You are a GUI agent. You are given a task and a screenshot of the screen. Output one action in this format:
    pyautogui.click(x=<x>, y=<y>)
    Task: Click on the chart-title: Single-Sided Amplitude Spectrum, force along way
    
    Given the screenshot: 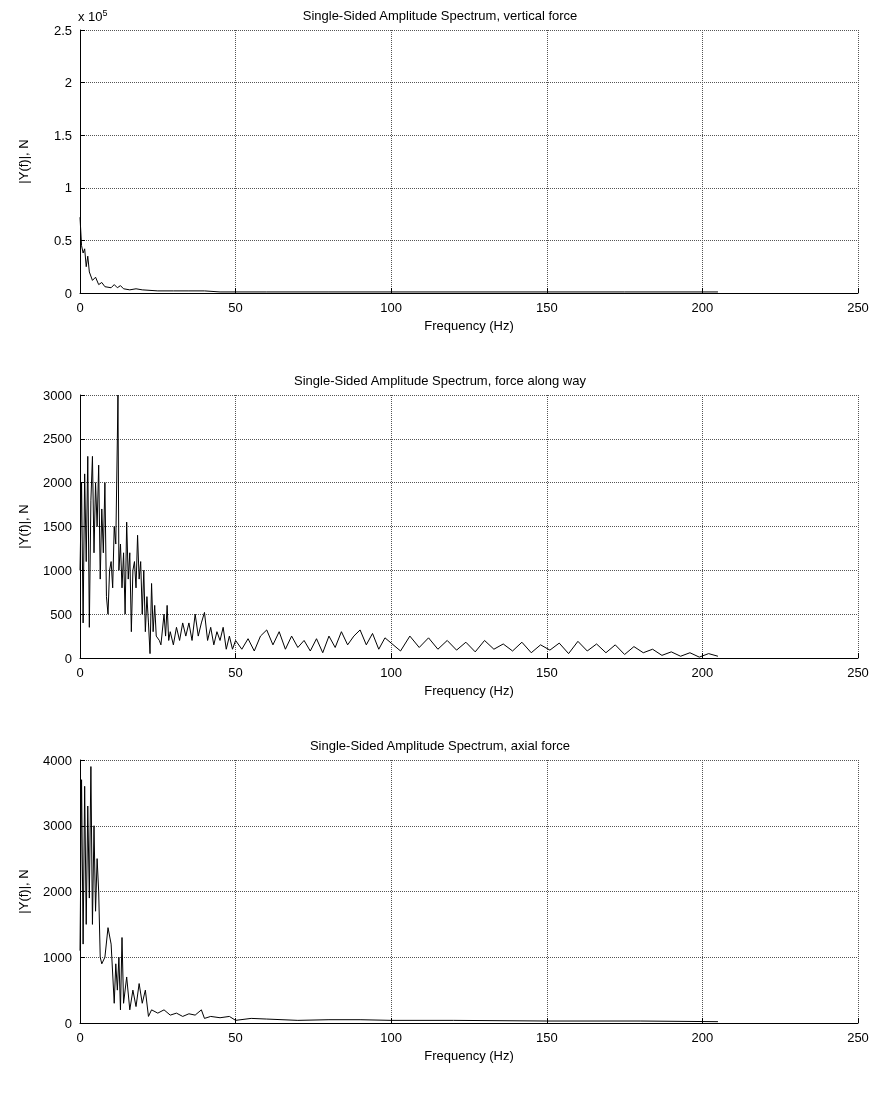 What is the action you would take?
    pyautogui.click(x=440, y=380)
    